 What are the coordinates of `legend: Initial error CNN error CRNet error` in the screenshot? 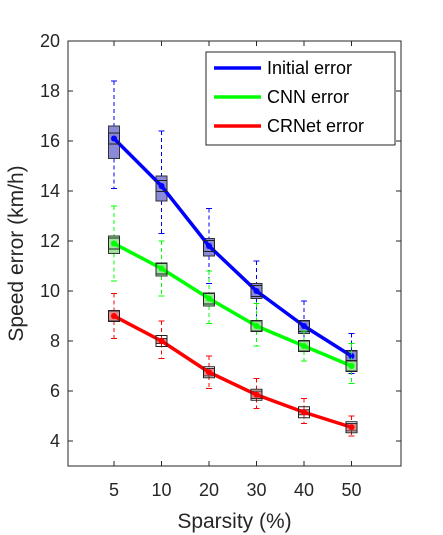 It's located at (300, 98).